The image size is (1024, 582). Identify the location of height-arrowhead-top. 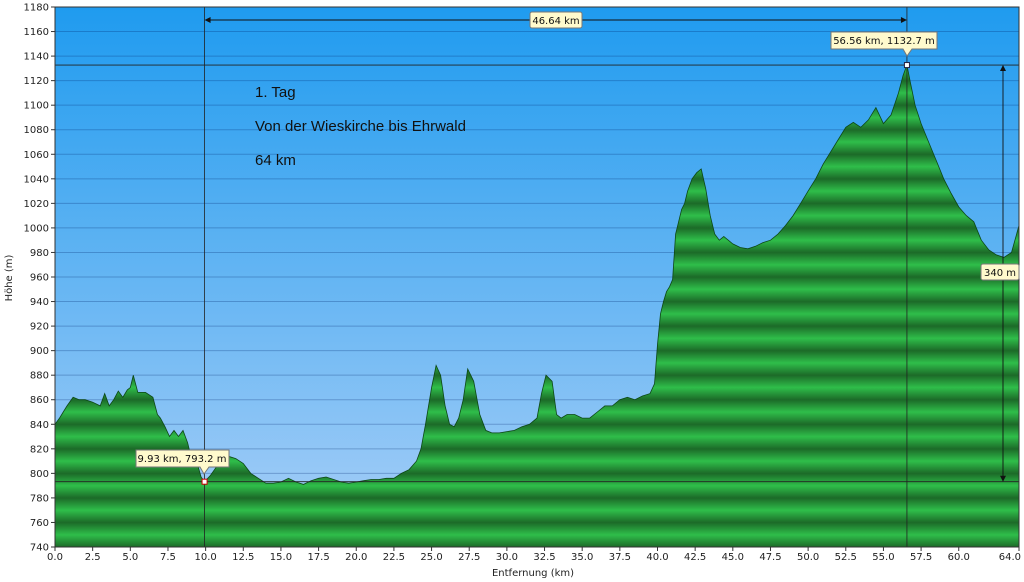
(1003, 68).